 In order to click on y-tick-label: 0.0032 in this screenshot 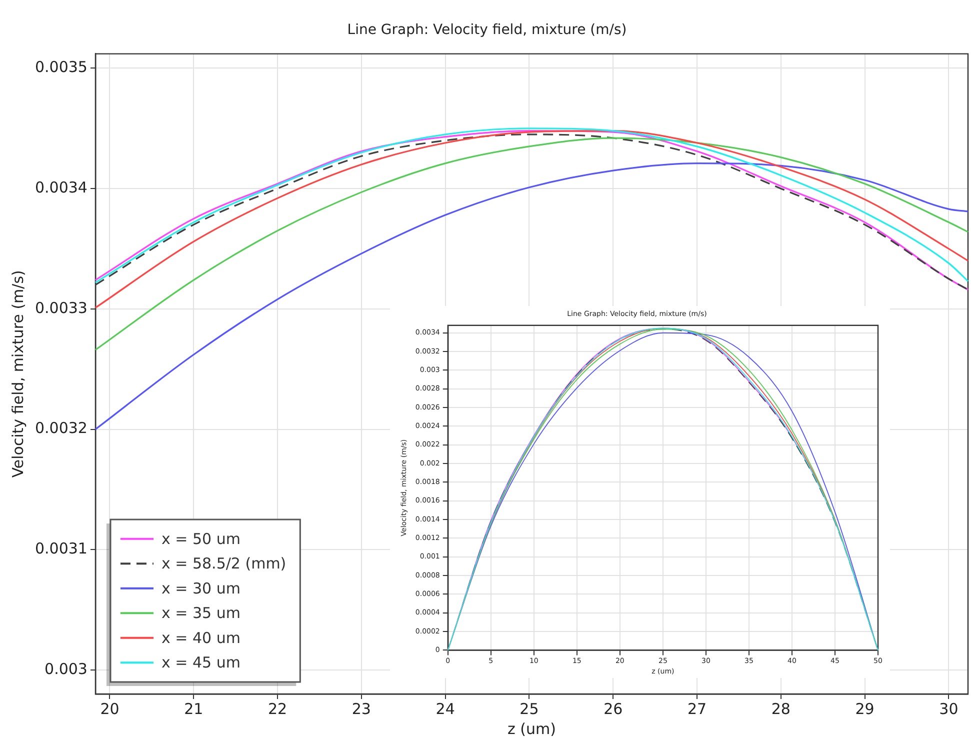, I will do `click(61, 428)`.